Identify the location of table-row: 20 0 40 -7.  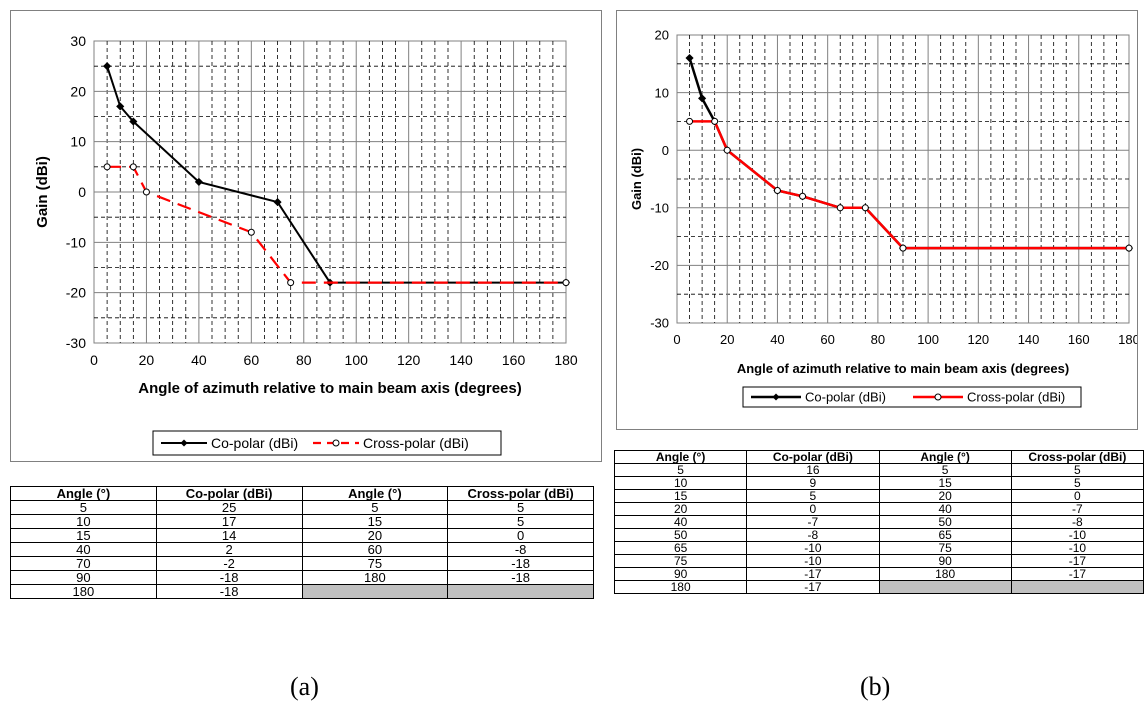
(878, 509).